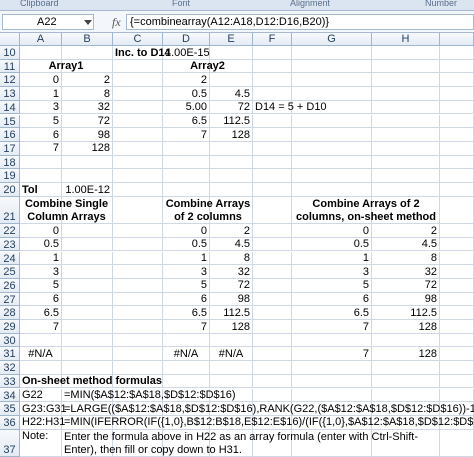 The height and width of the screenshot is (457, 474). Describe the element at coordinates (231, 39) in the screenshot. I see `column-header: E` at that location.